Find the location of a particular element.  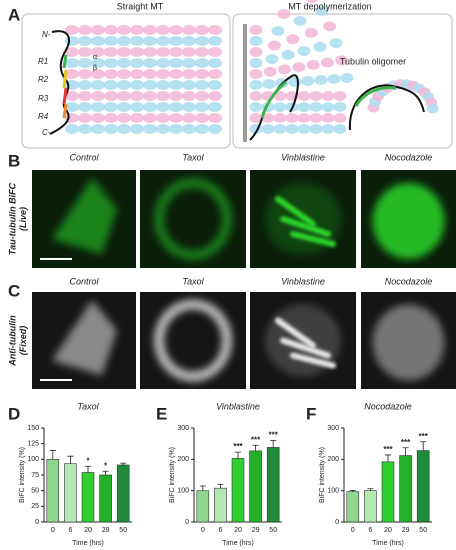

significance: * is located at coordinates (106, 465).